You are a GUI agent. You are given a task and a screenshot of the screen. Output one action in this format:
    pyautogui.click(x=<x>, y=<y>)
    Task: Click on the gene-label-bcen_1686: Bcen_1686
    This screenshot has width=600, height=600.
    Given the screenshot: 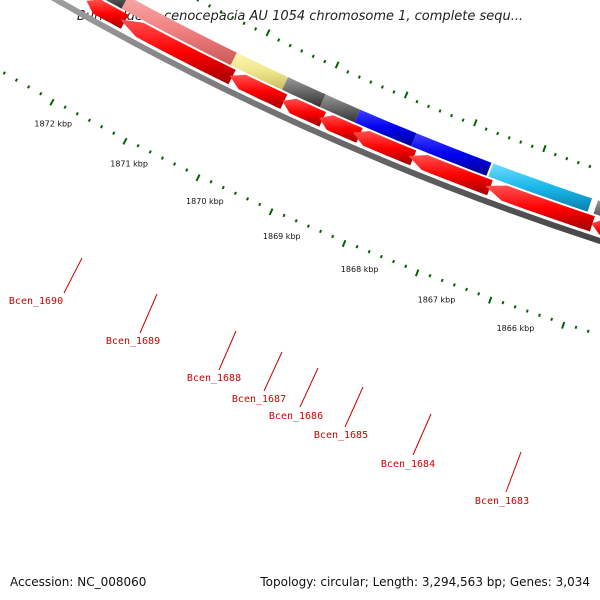 What is the action you would take?
    pyautogui.click(x=296, y=416)
    